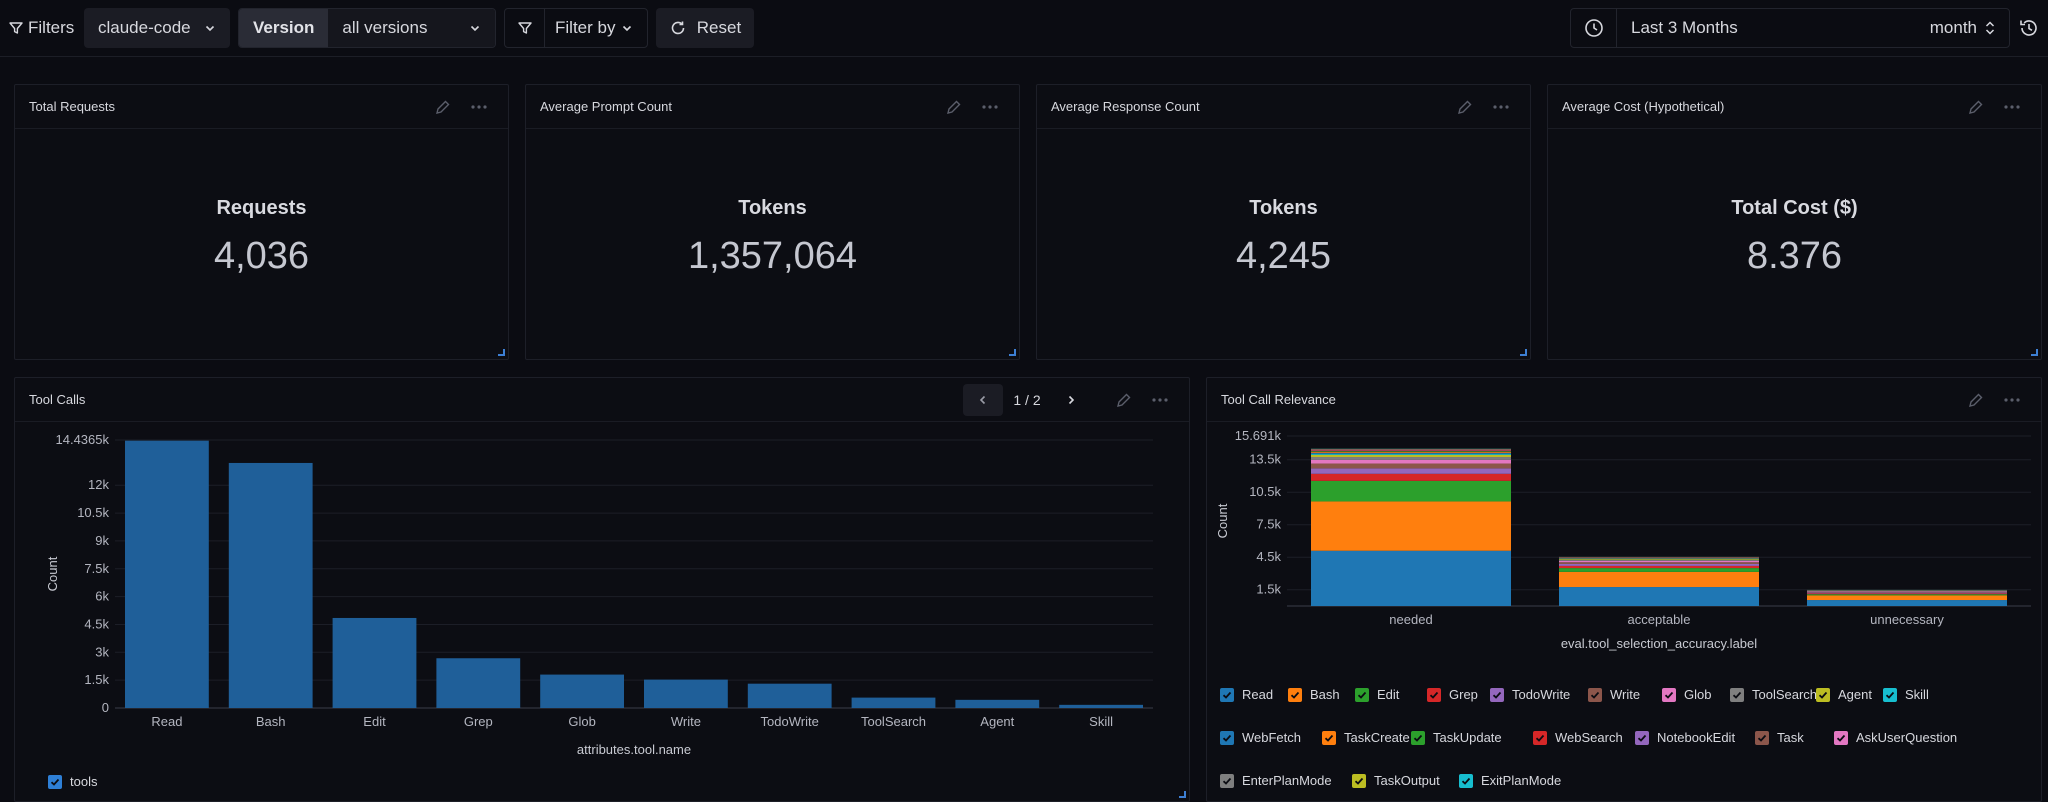 The width and height of the screenshot is (2048, 802). I want to click on legend-item-webfetch: WebFetch, so click(1260, 737).